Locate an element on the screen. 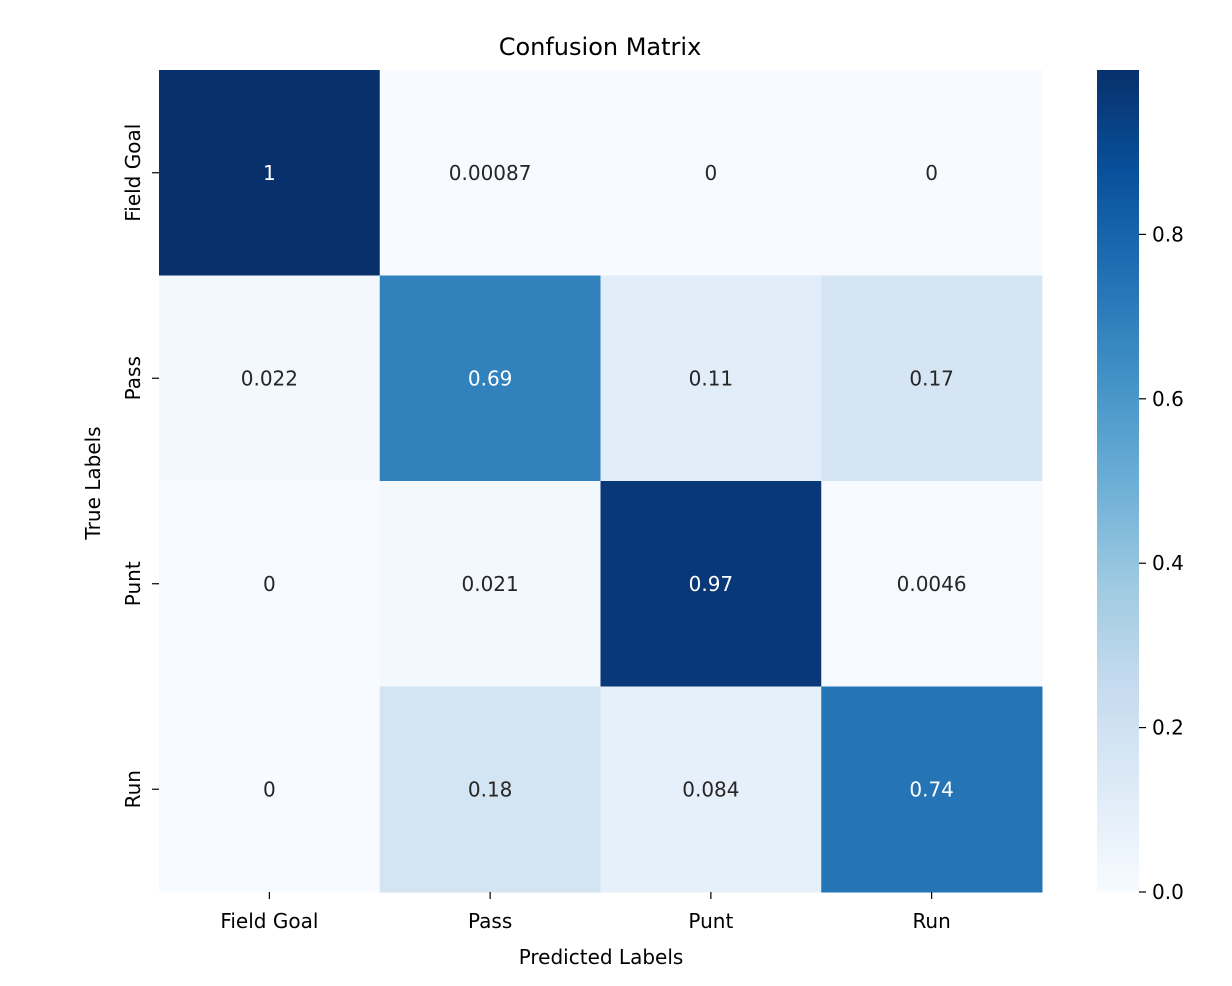 This screenshot has height=986, width=1232. cell-annotation-1-2: 0.11 is located at coordinates (711, 378).